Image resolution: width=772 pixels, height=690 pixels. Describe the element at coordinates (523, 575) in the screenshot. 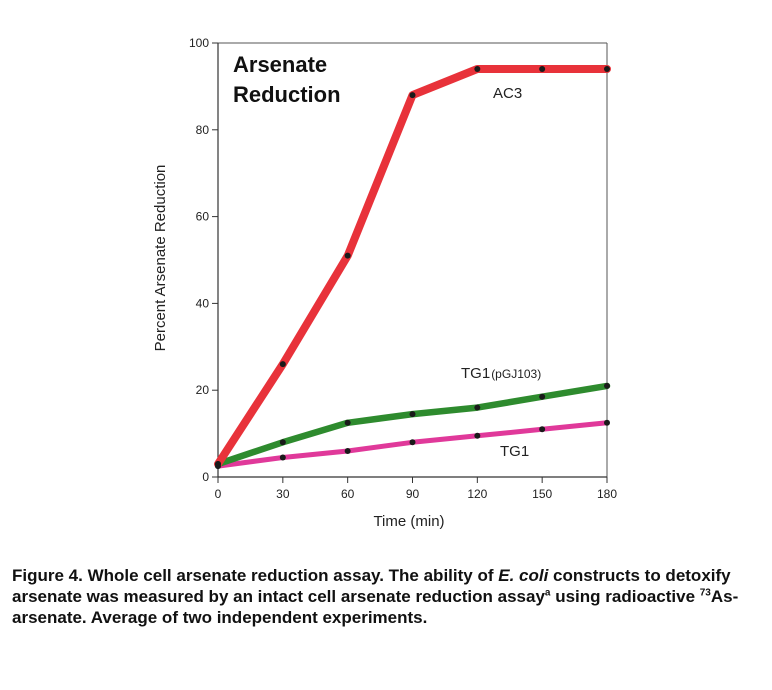

I see `caption-organism: E. coli` at that location.